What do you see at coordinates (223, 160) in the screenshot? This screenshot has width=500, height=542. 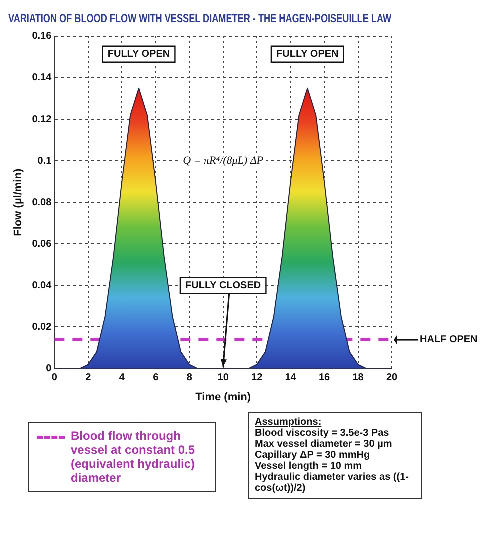 I see `annotation: Q = πR⁴/(8μL) ΔP` at bounding box center [223, 160].